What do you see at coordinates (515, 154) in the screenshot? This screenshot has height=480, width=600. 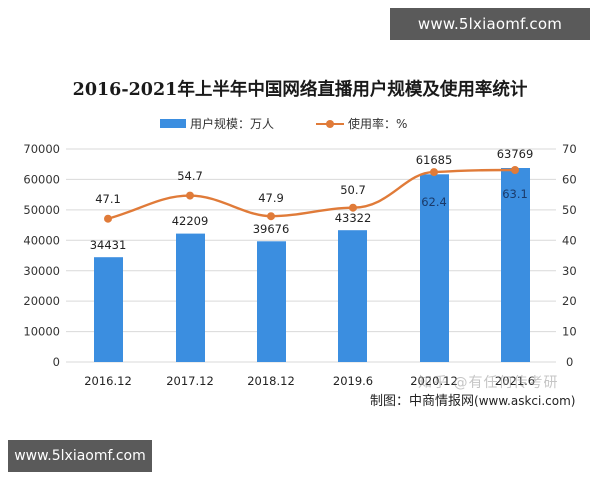 I see `svg-text: 63769` at bounding box center [515, 154].